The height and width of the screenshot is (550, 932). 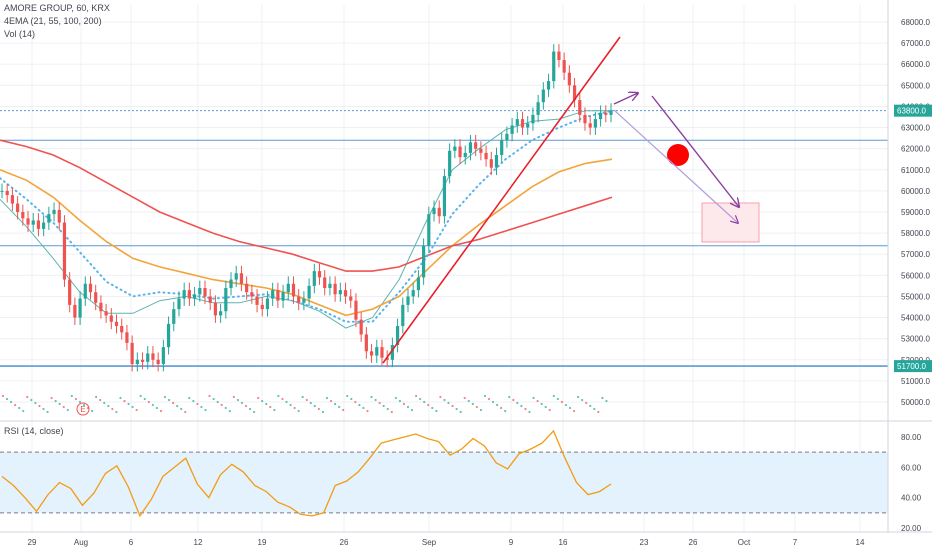 I want to click on volume-indicator-label: Vol (14), so click(x=20, y=34).